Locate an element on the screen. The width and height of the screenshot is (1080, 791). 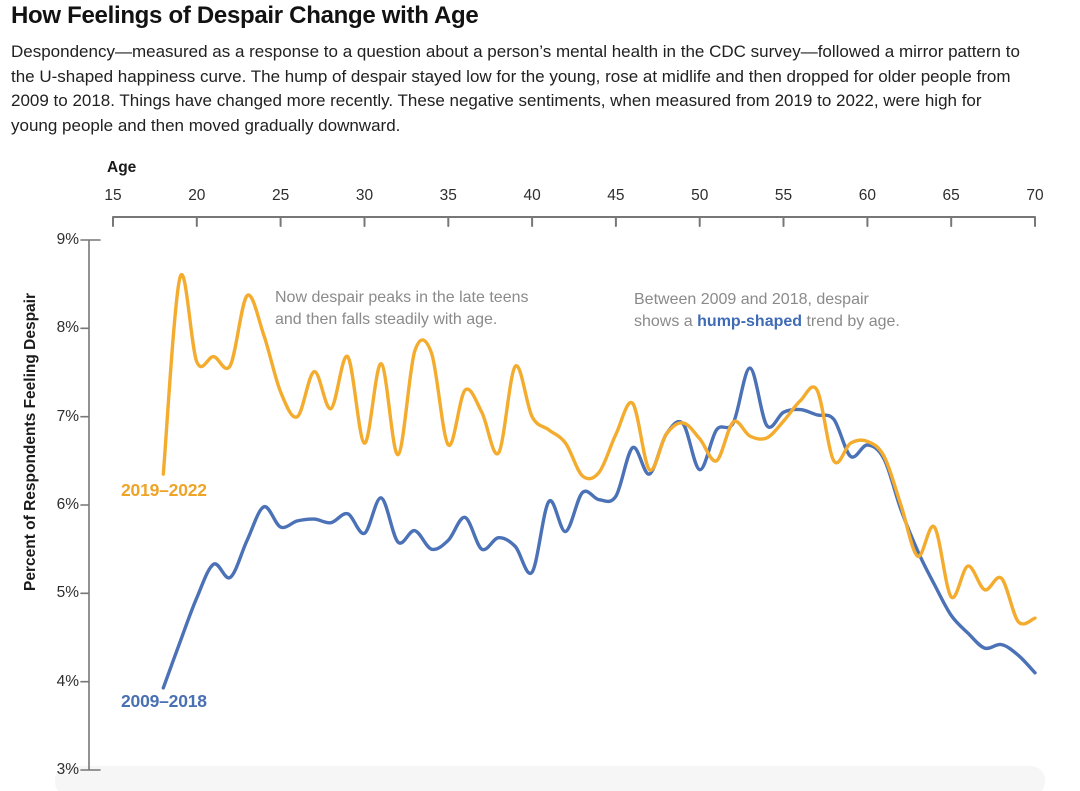
x-tick-label: 70 is located at coordinates (1035, 195).